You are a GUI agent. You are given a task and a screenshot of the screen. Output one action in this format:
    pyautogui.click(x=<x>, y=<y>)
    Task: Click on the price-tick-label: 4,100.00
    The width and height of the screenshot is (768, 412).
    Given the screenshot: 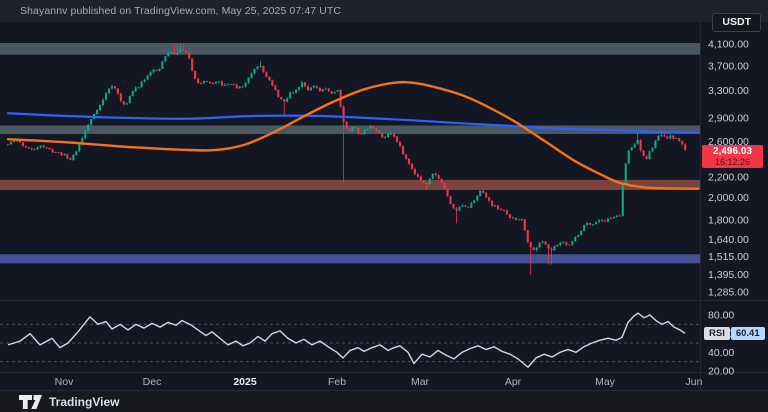 What is the action you would take?
    pyautogui.click(x=728, y=45)
    